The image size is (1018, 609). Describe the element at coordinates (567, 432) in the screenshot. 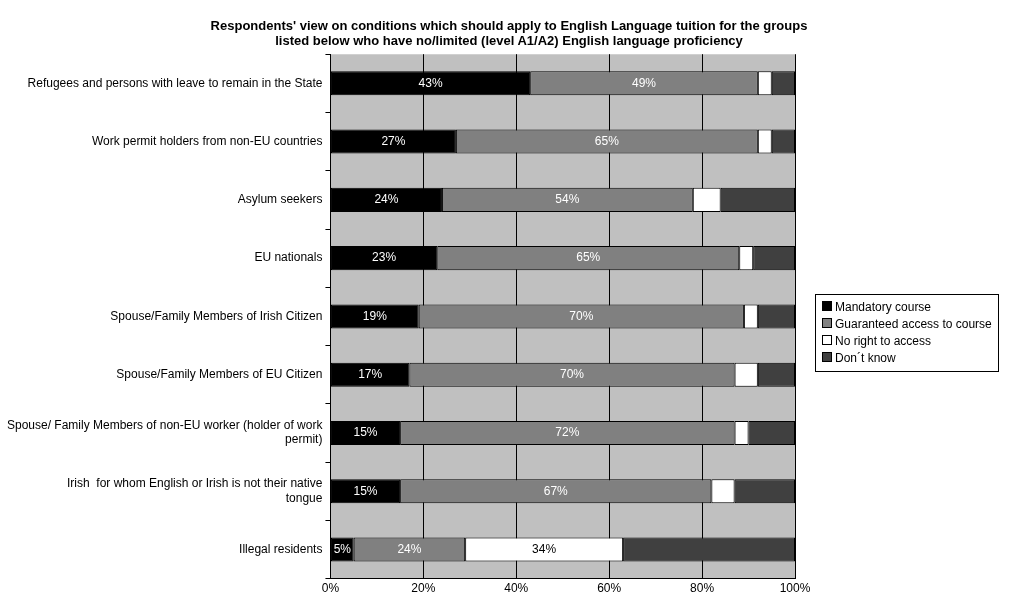

I see `data-label: 72%` at that location.